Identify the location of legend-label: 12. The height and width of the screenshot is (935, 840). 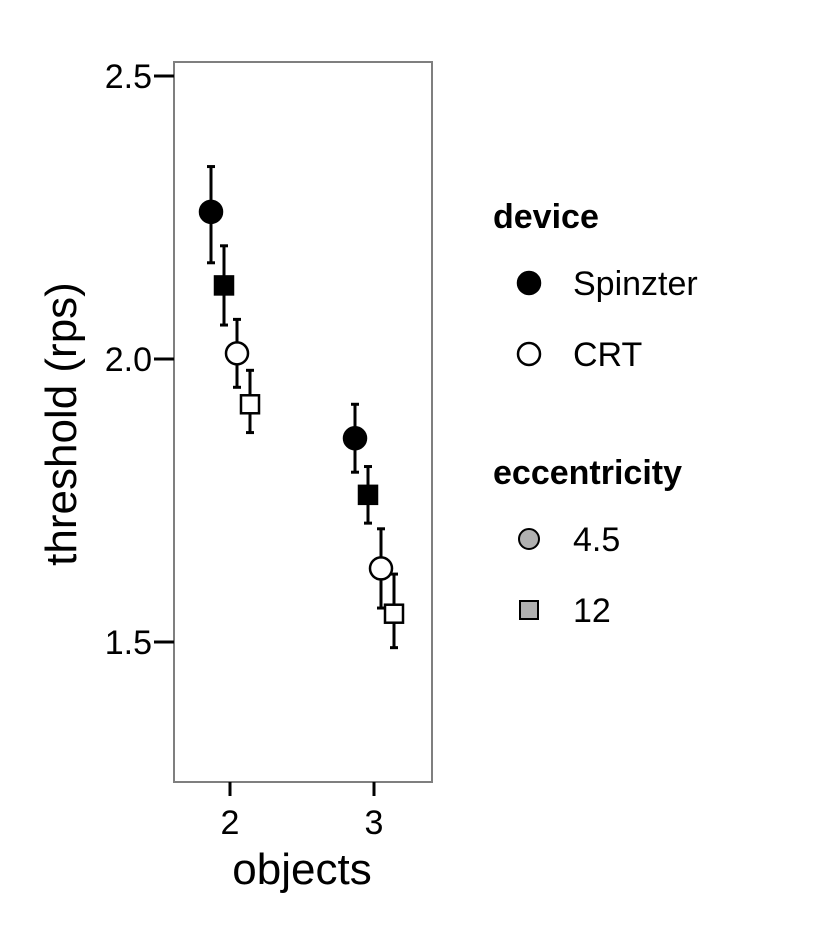
(592, 611).